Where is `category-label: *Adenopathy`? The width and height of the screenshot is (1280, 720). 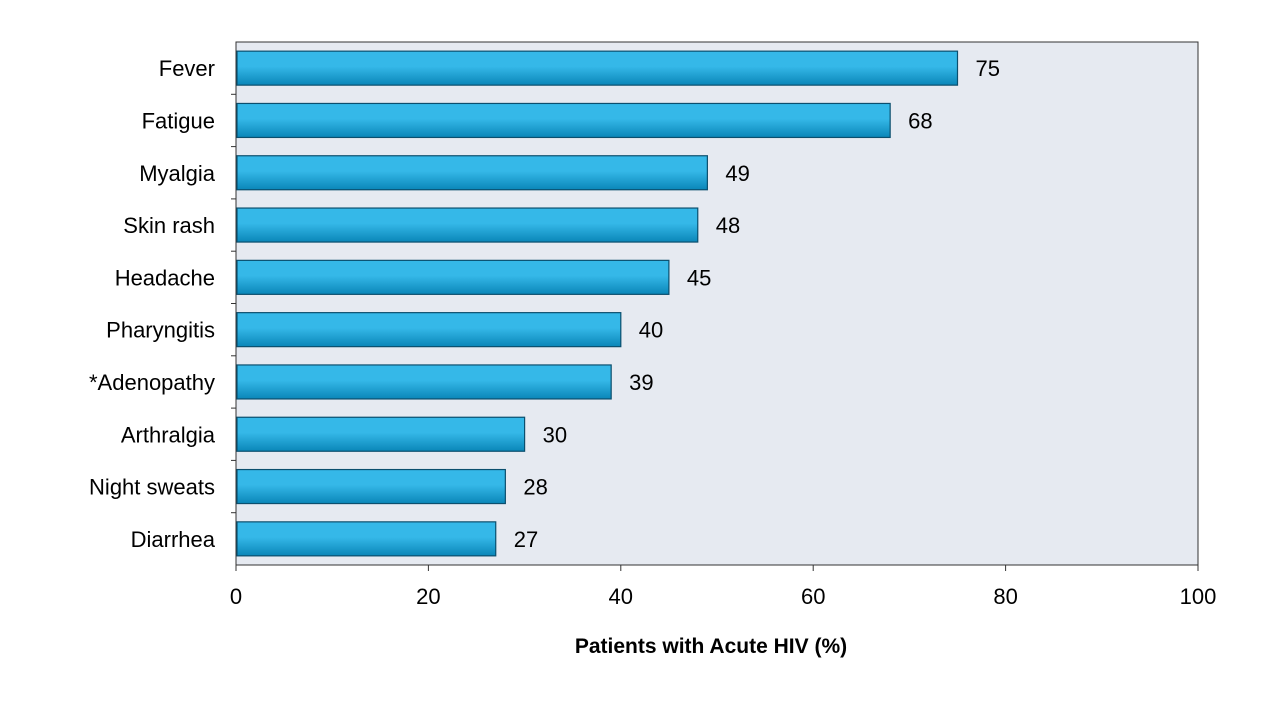 category-label: *Adenopathy is located at coordinates (152, 382).